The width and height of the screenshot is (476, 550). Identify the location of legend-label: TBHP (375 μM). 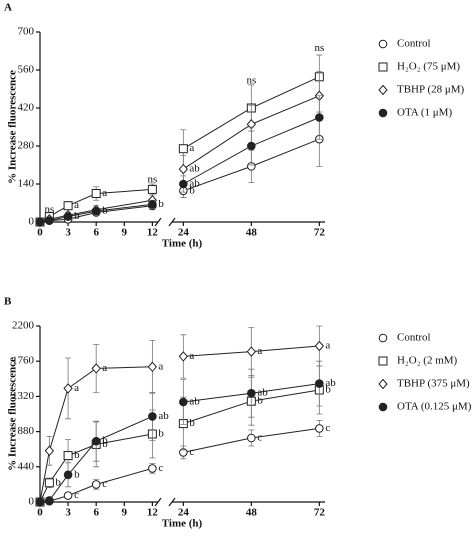
(433, 384).